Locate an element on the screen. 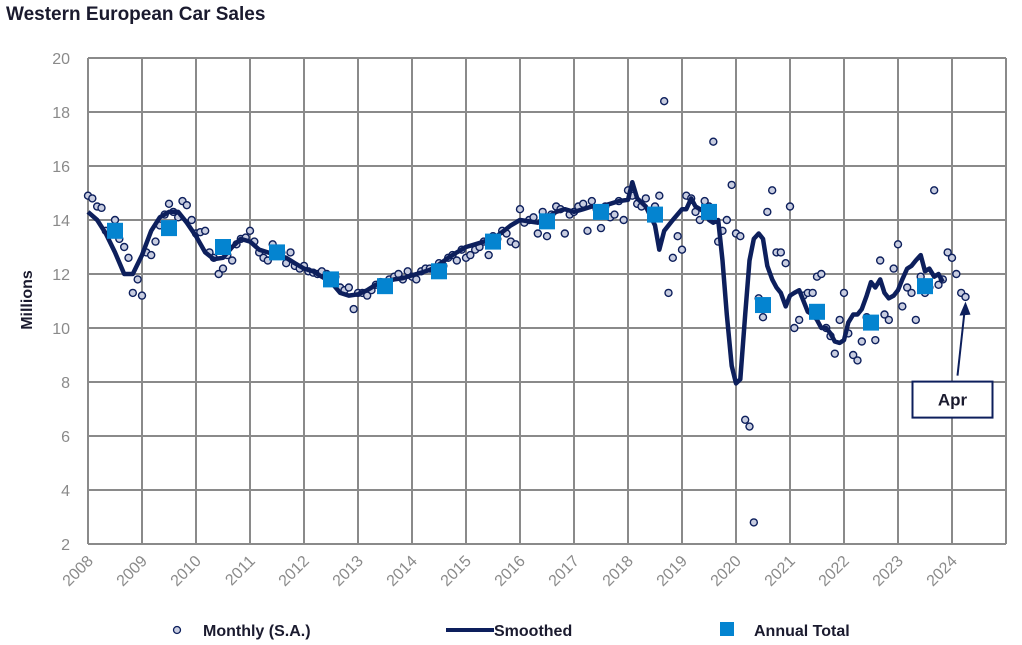 The height and width of the screenshot is (645, 1022). annotation-arrowhead is located at coordinates (965, 308).